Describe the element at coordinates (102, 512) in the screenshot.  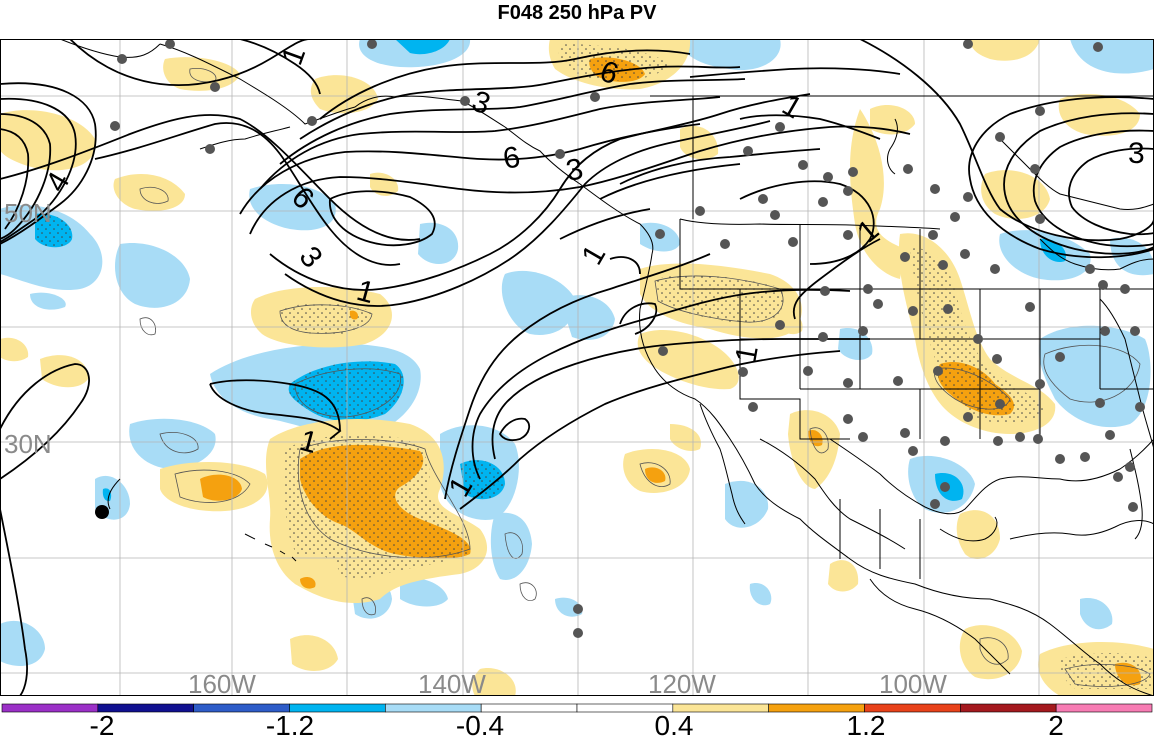
I see `marker-dot` at that location.